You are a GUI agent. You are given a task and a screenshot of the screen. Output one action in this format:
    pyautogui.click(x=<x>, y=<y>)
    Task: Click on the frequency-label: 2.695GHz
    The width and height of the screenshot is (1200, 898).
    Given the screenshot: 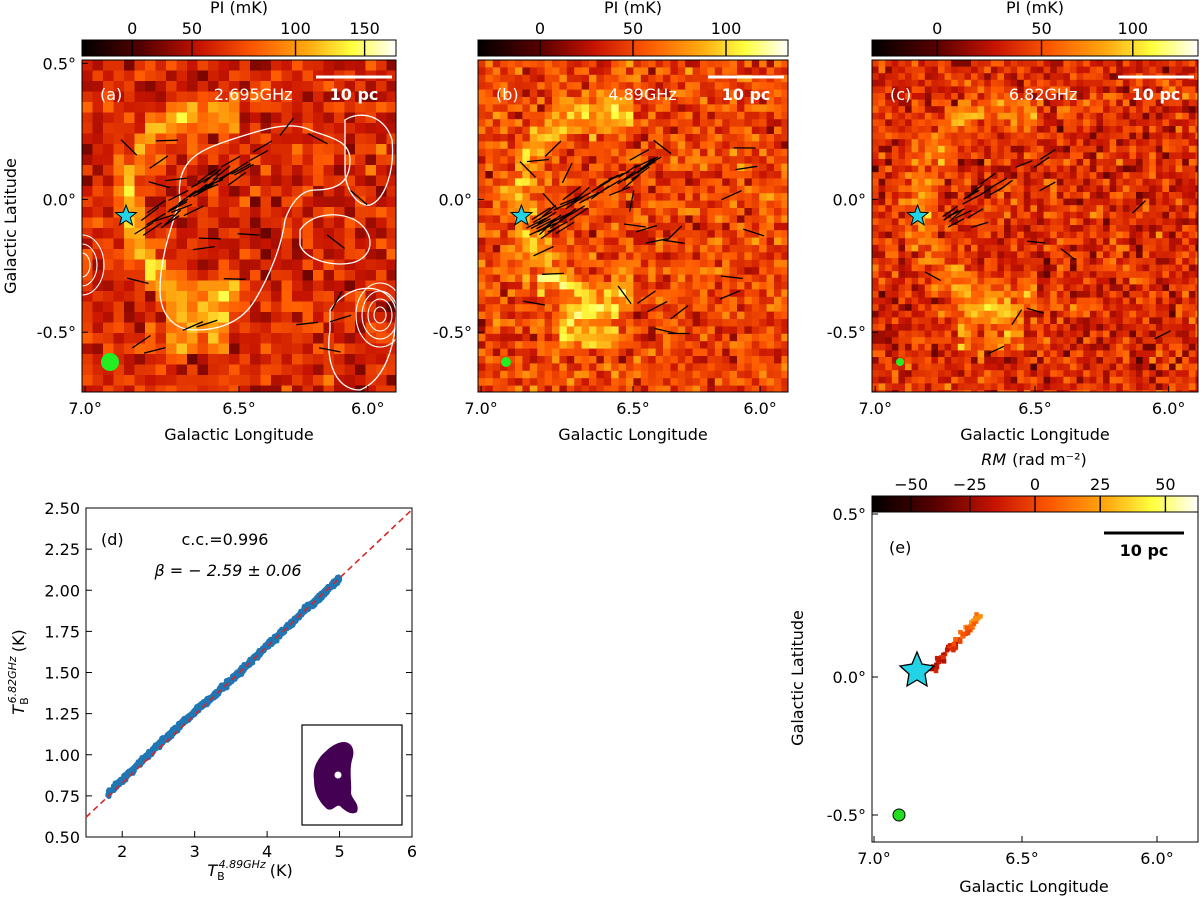 What is the action you would take?
    pyautogui.click(x=253, y=94)
    